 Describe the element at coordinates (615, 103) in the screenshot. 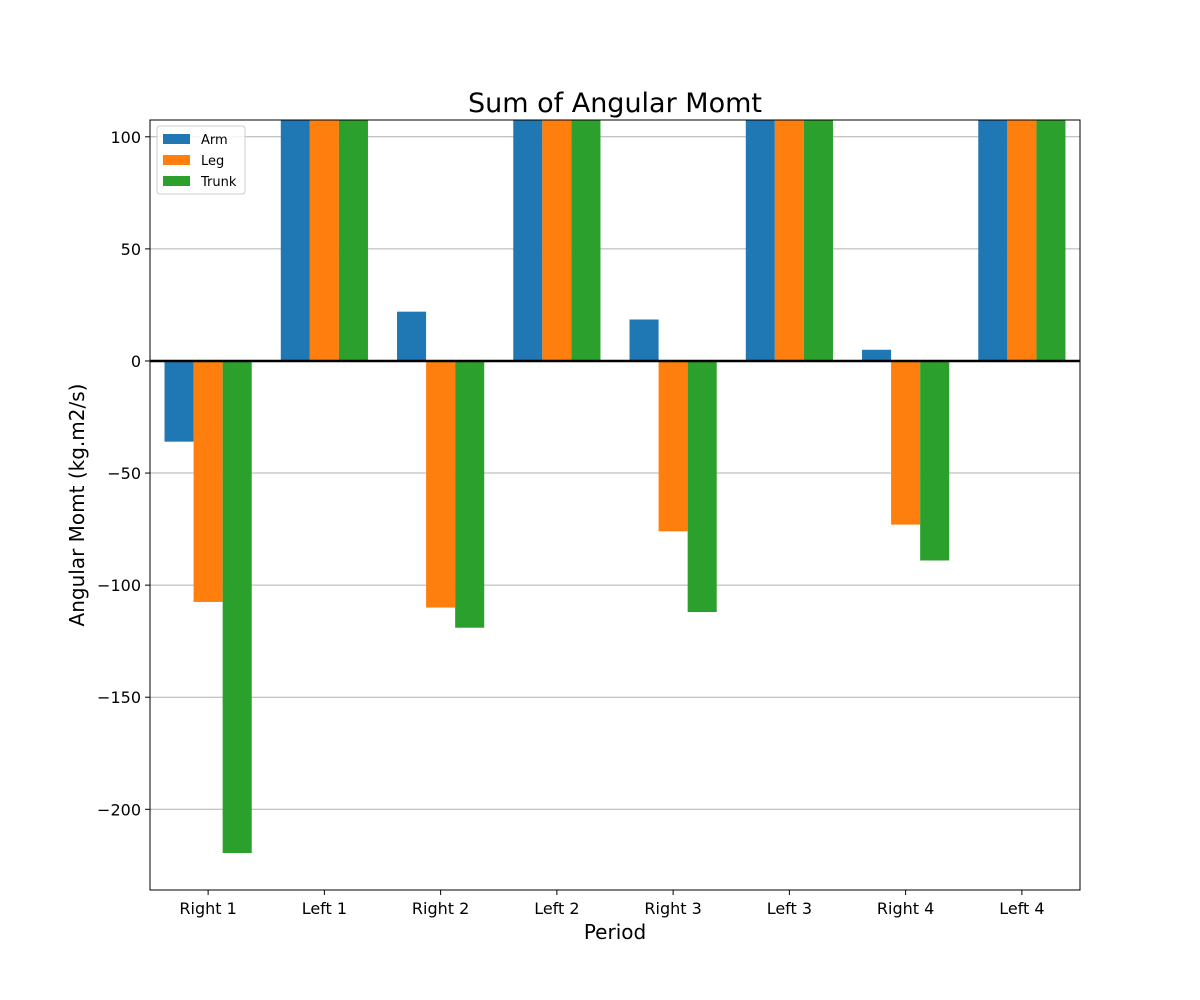

I see `chart-title: Sum of Angular Momt` at that location.